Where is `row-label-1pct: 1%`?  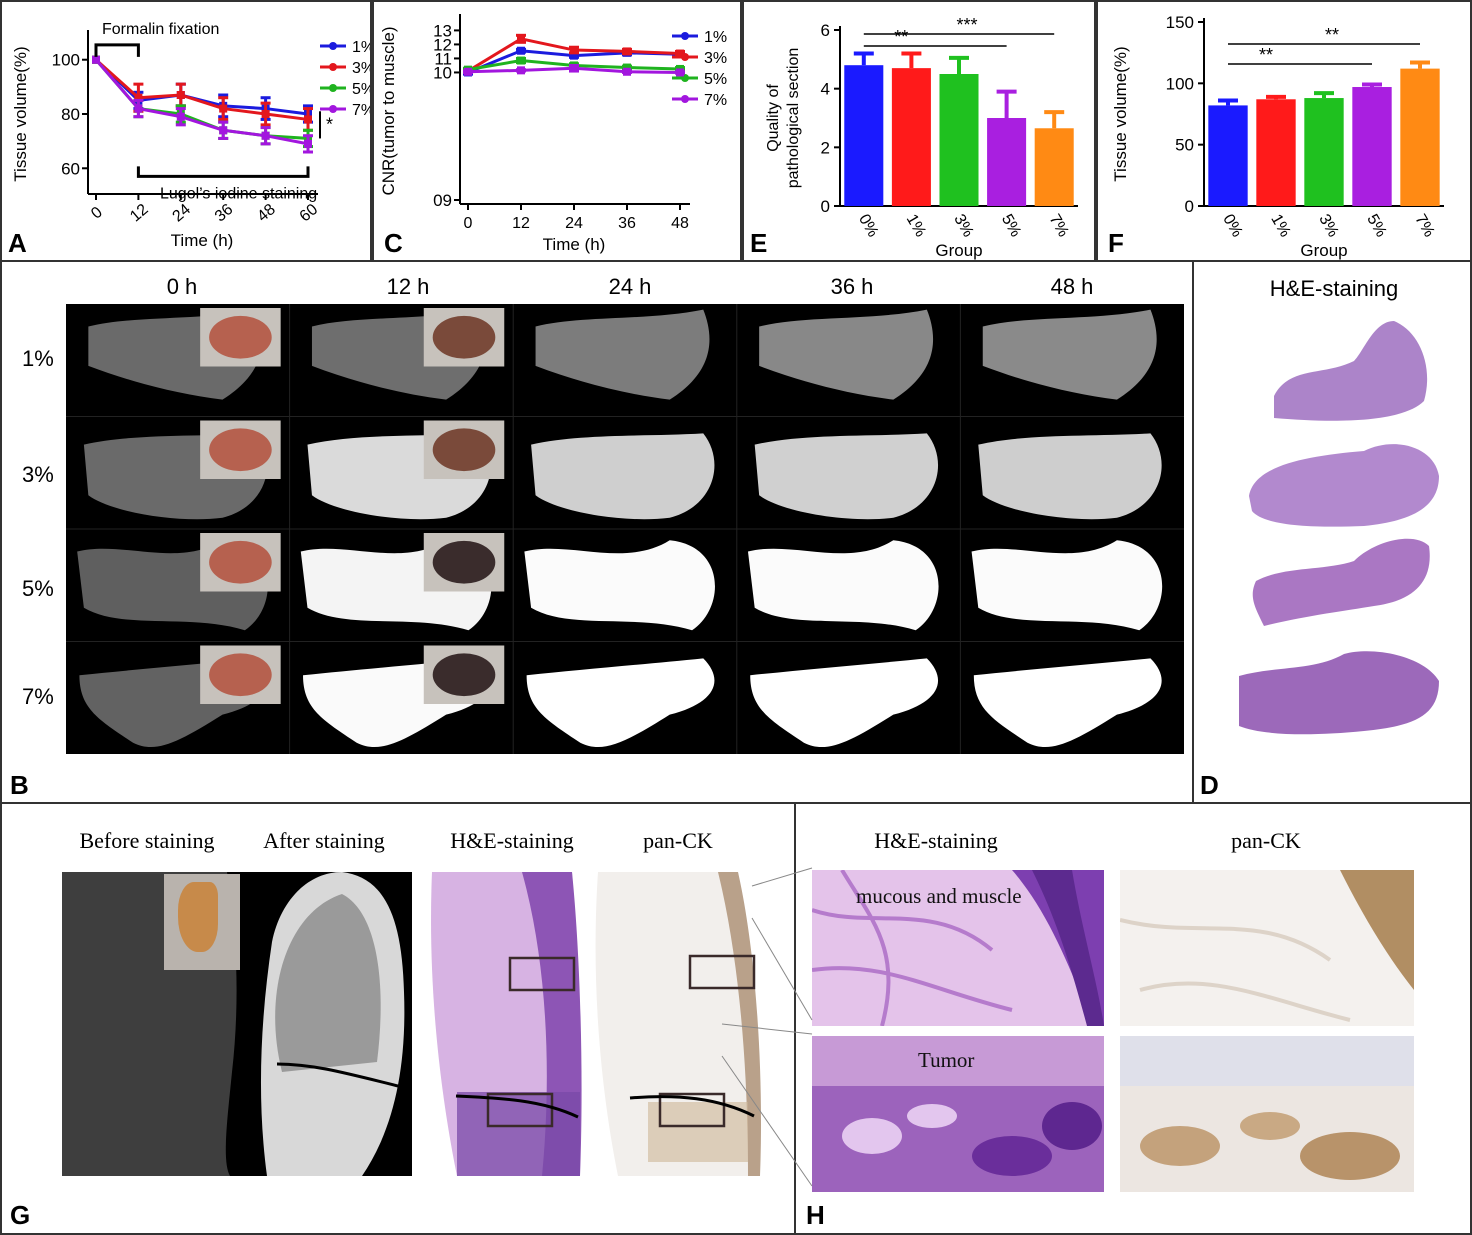 row-label-1pct: 1% is located at coordinates (38, 358).